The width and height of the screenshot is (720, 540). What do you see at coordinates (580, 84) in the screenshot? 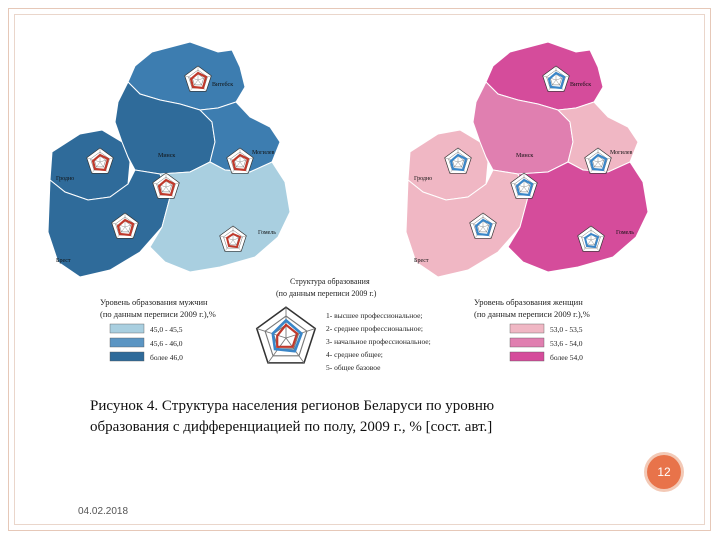
I see `city-label-vitebsk-women: Витебск` at bounding box center [580, 84].